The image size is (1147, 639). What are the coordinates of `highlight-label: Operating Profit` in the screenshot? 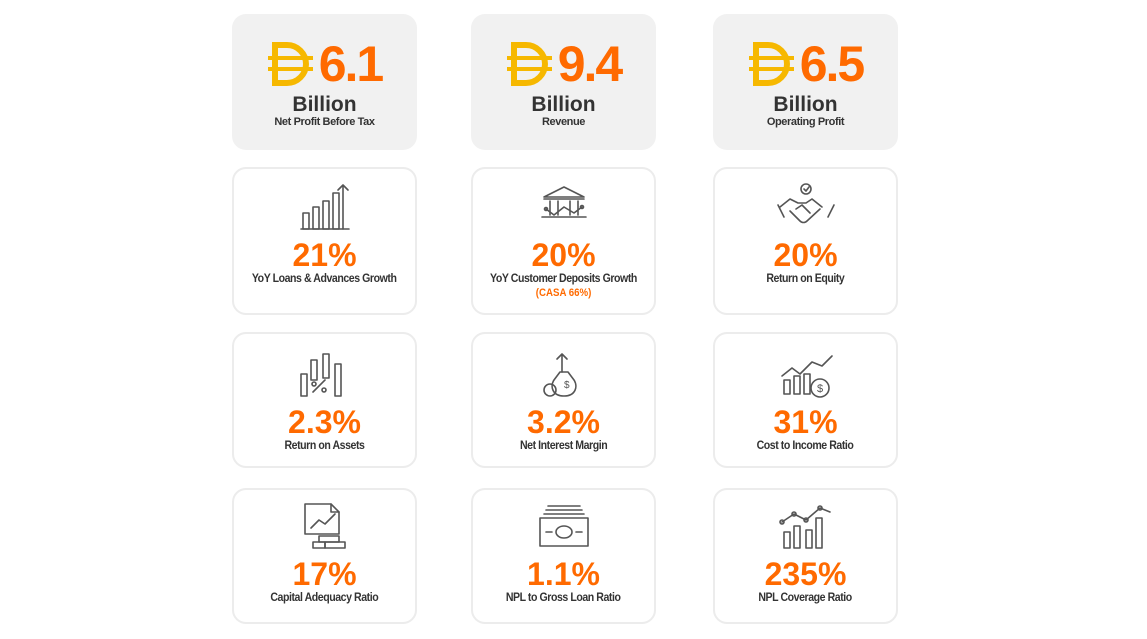 It's located at (805, 122).